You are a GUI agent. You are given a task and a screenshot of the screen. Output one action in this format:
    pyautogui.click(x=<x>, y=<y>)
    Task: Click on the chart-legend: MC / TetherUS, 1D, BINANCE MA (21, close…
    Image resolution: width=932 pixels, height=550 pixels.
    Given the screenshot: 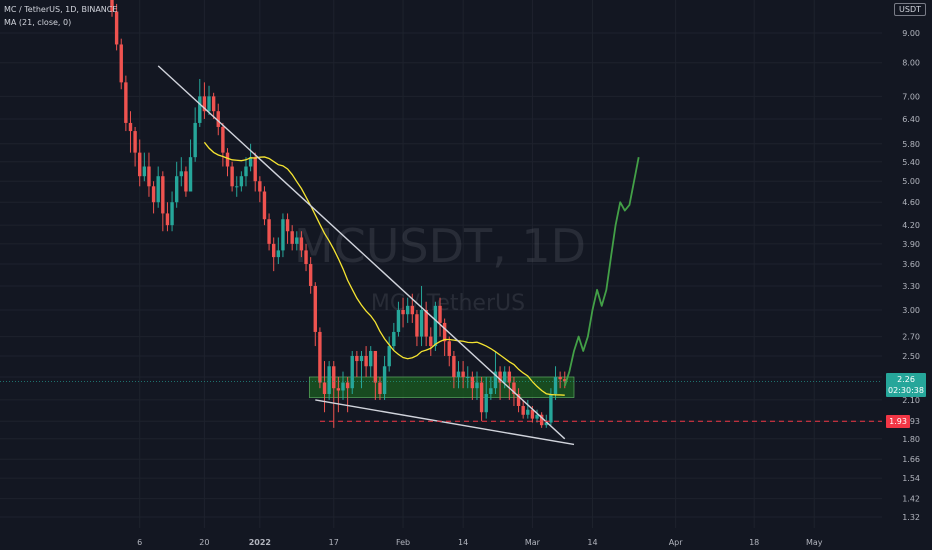 What is the action you would take?
    pyautogui.click(x=60, y=16)
    